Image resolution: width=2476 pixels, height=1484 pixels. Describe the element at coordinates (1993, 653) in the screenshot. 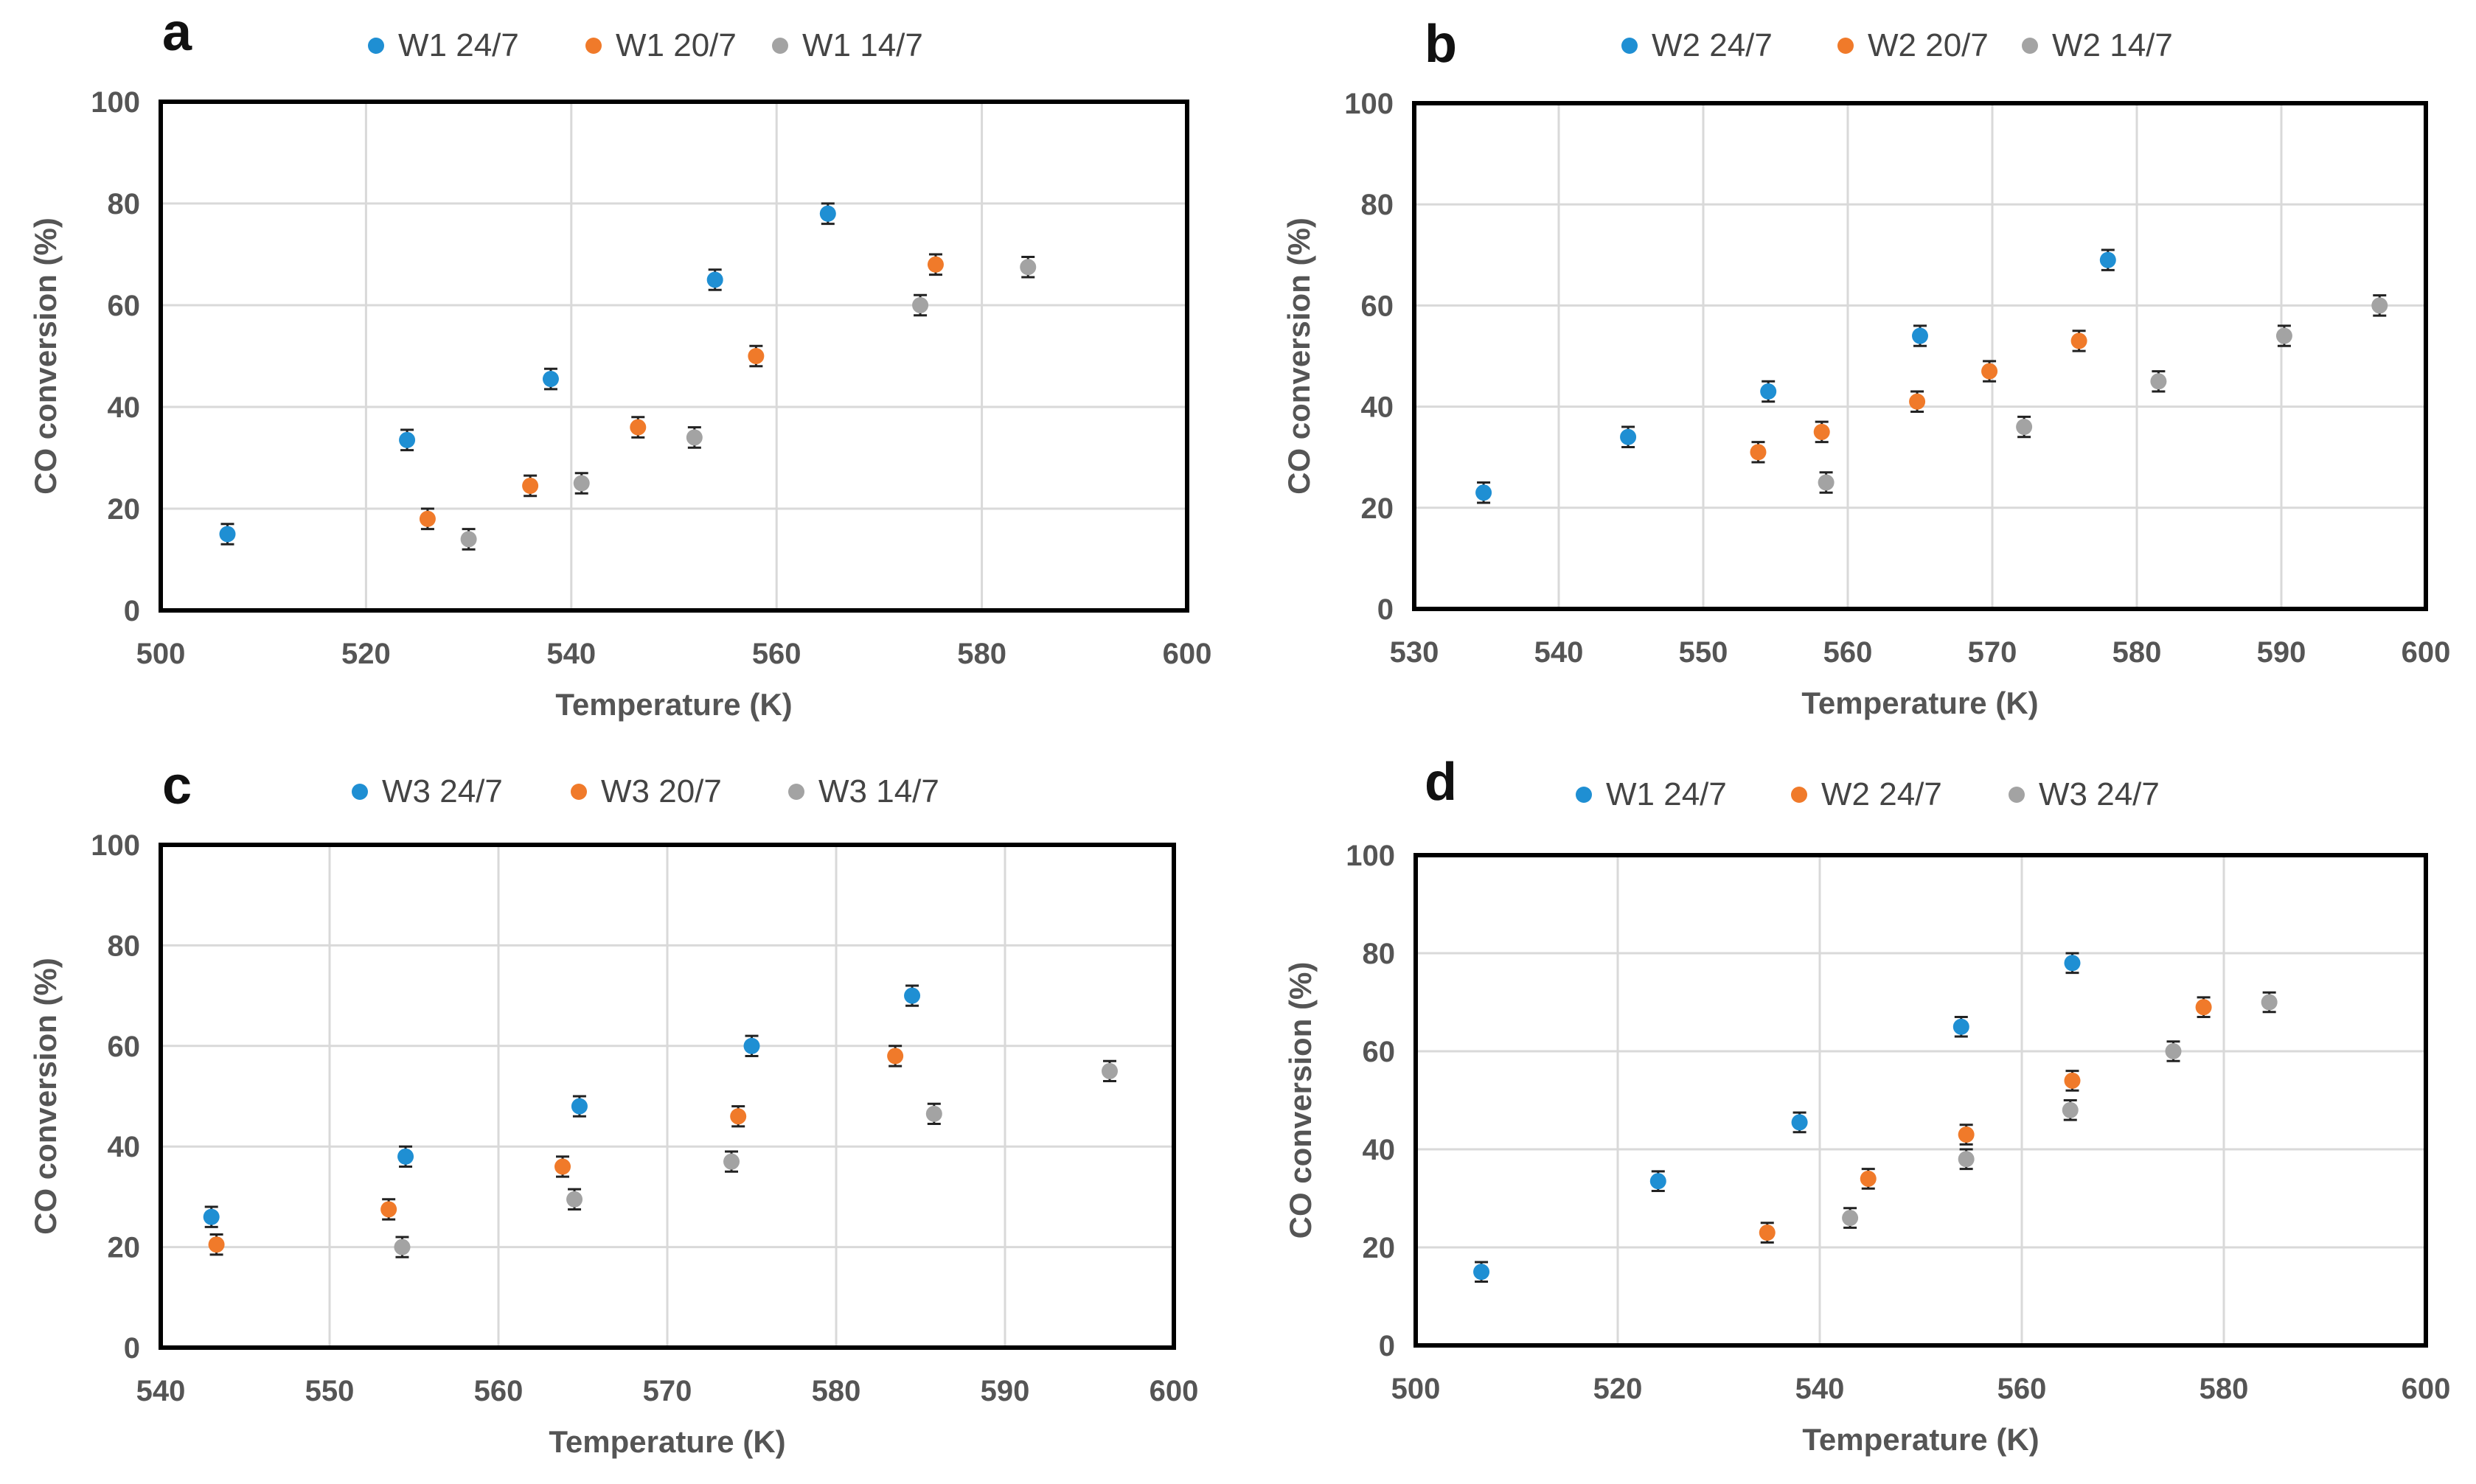

I see `x-tick-label: 570` at that location.